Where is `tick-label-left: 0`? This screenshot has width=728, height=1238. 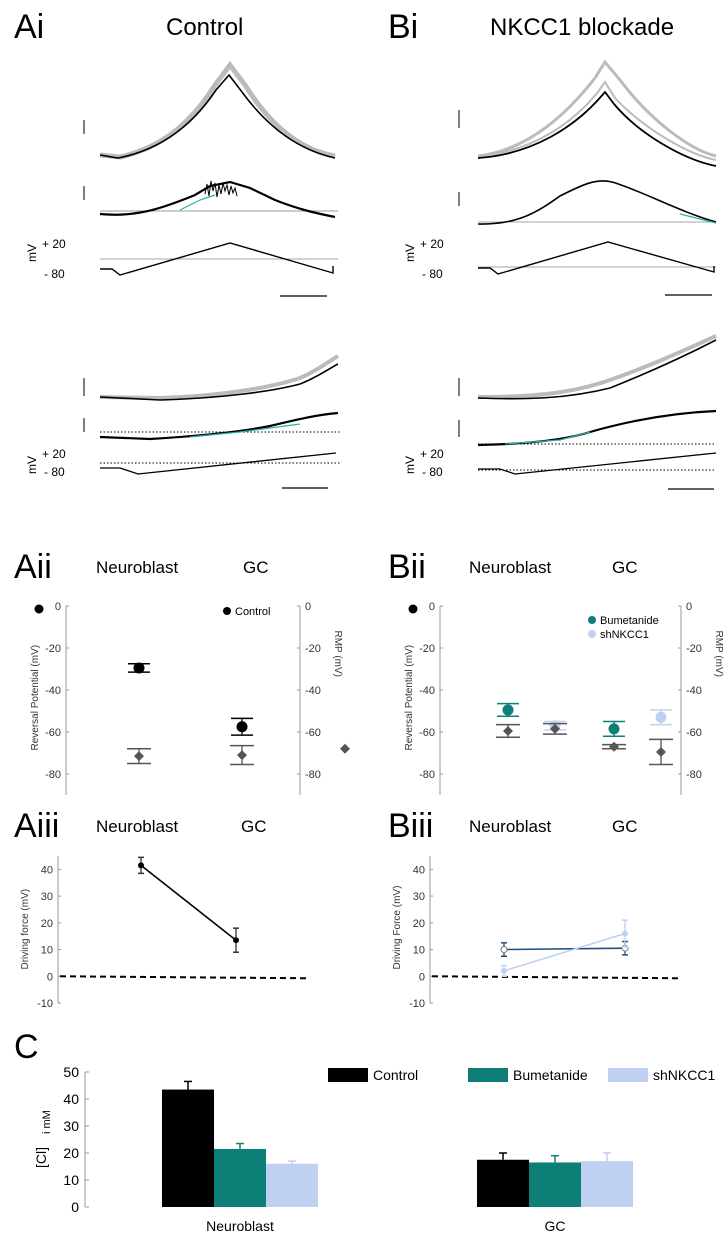 tick-label-left: 0 is located at coordinates (432, 607).